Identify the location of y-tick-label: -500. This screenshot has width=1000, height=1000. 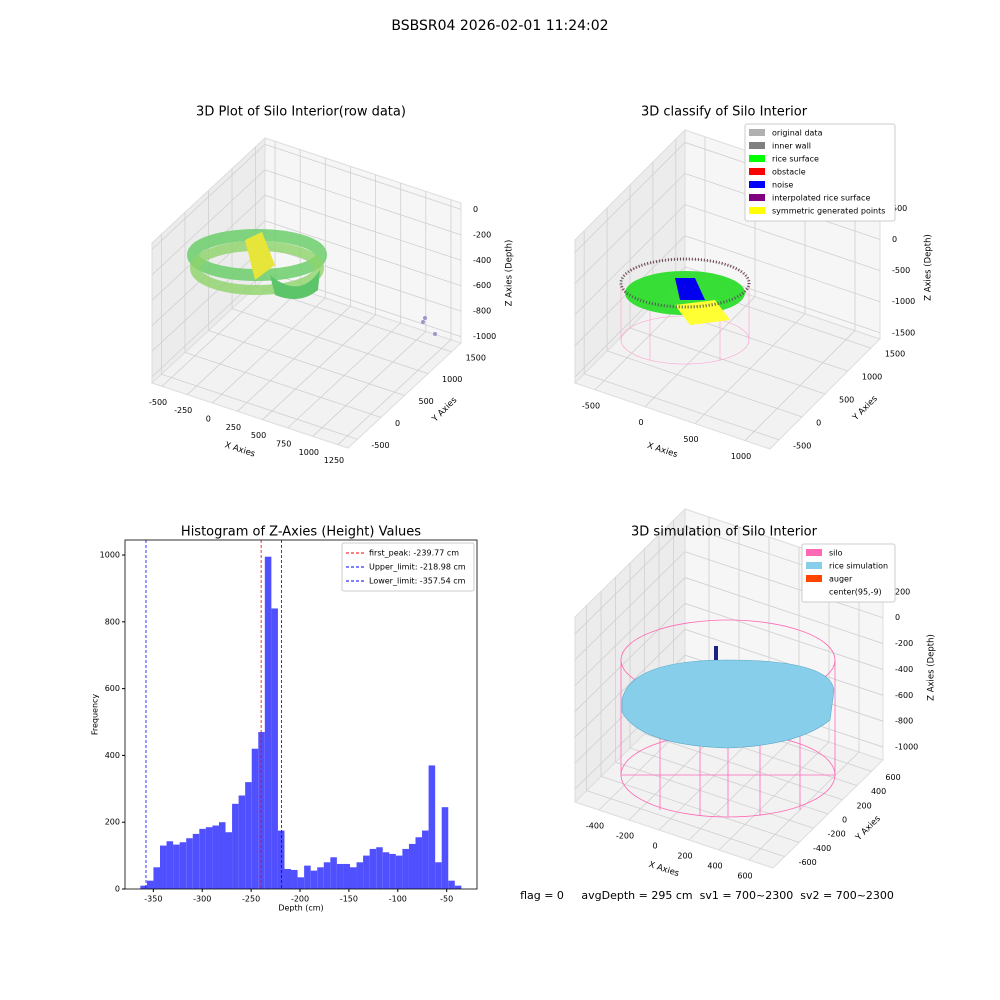
(380, 445).